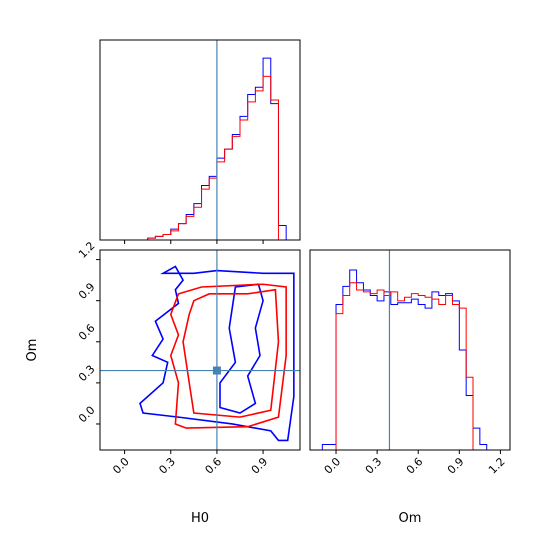 The image size is (550, 550). I want to click on y-tick-label: 0.0, so click(87, 415).